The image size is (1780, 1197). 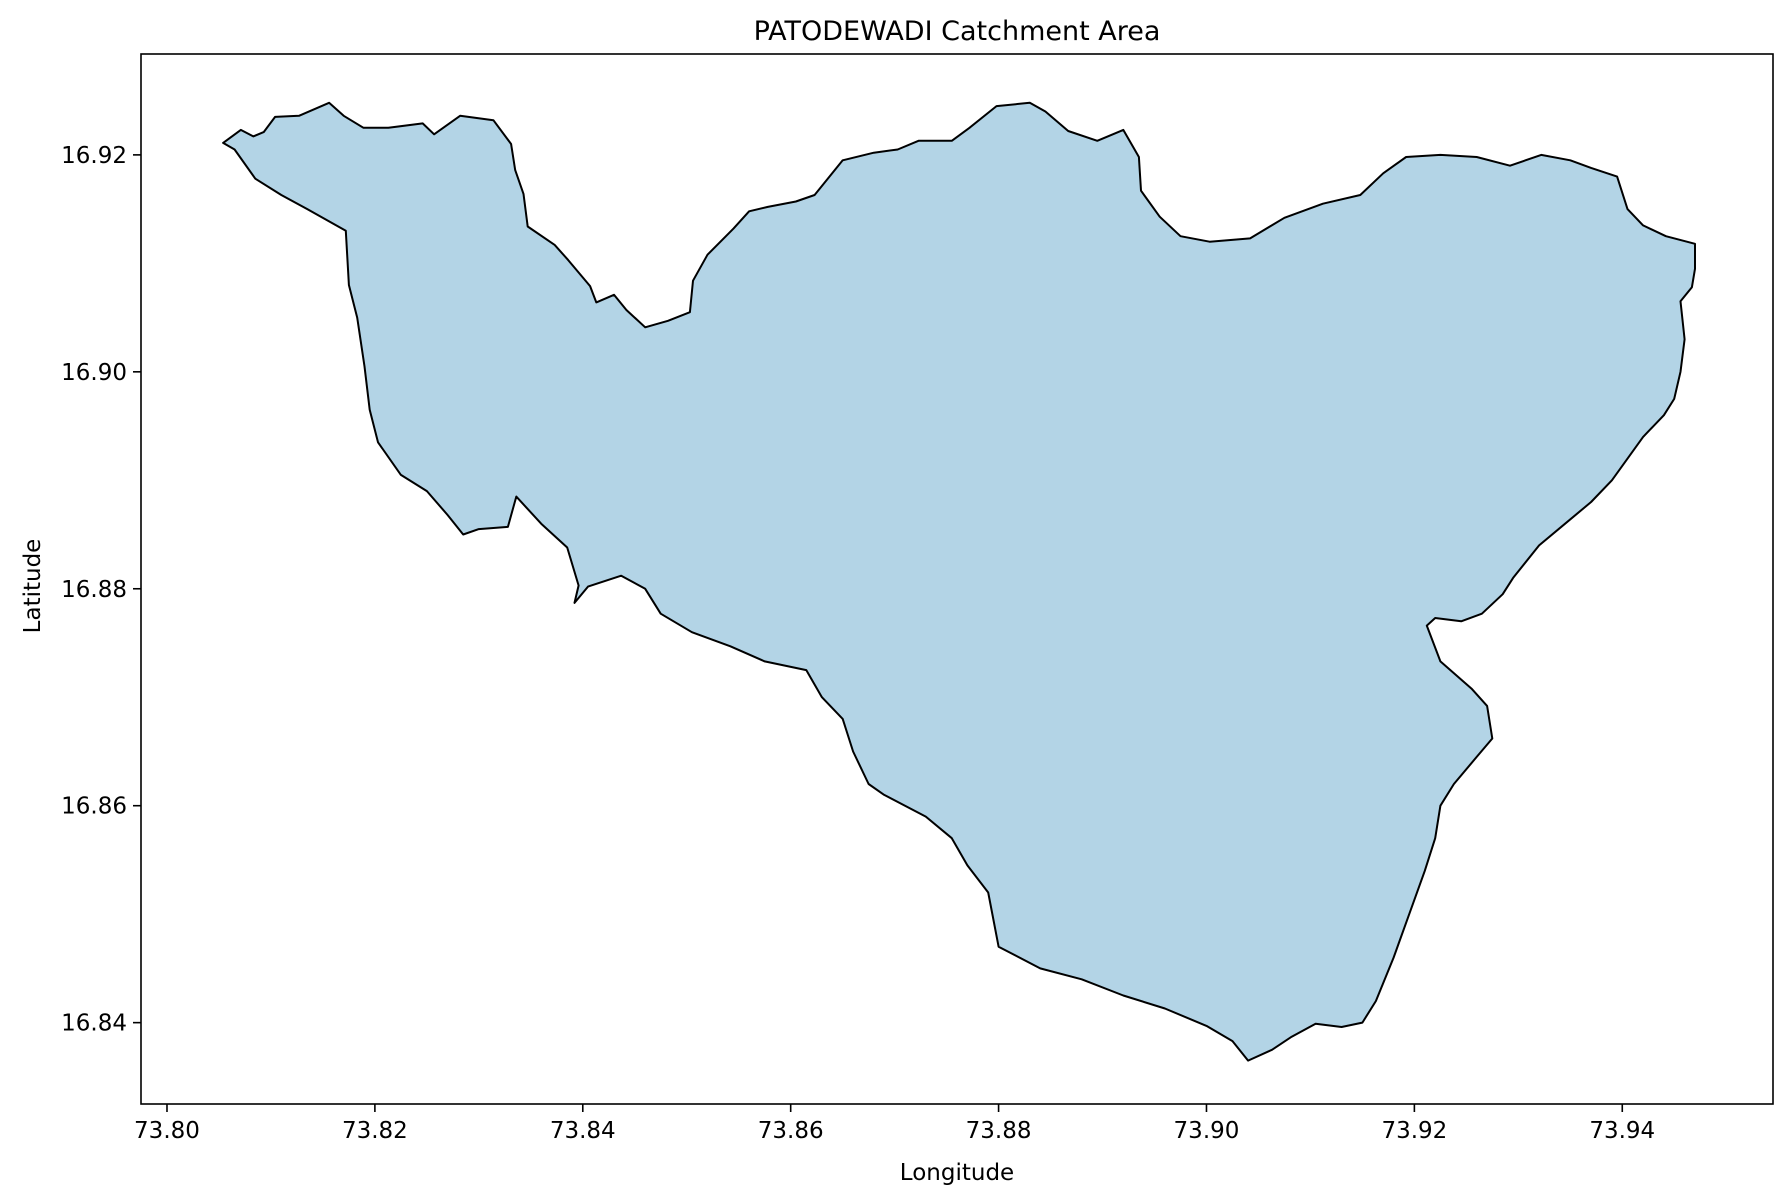 What do you see at coordinates (957, 1173) in the screenshot?
I see `x-axis-label: Longitude` at bounding box center [957, 1173].